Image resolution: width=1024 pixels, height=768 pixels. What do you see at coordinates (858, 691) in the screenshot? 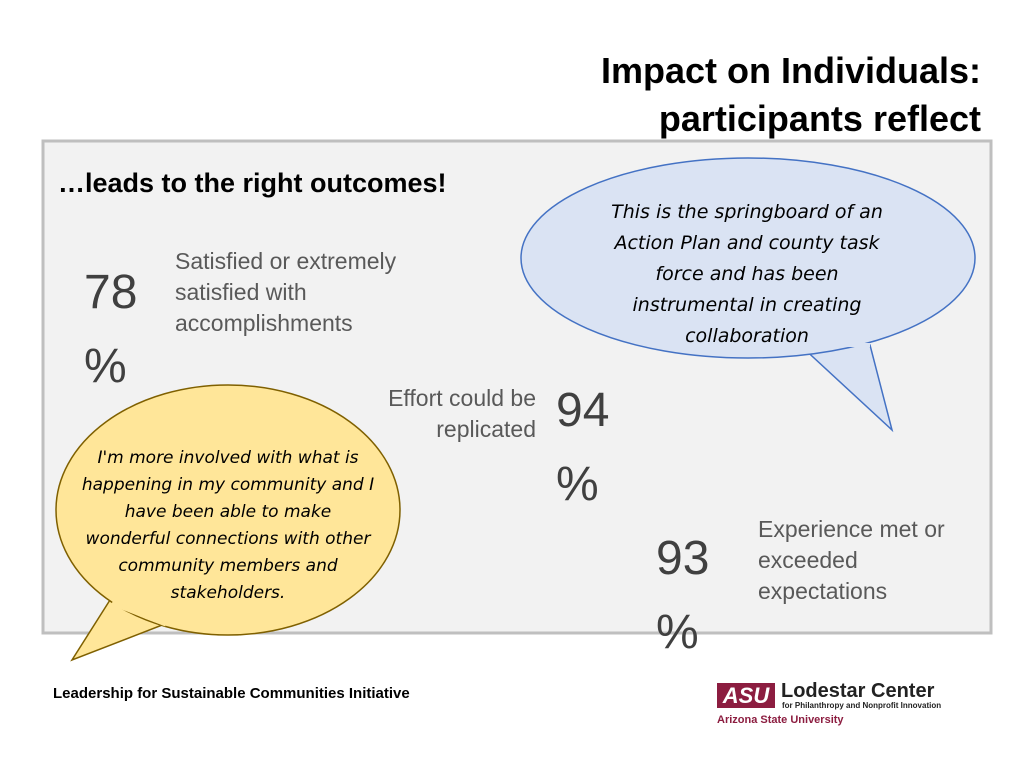
I see `logo-name: Lodestar Center` at bounding box center [858, 691].